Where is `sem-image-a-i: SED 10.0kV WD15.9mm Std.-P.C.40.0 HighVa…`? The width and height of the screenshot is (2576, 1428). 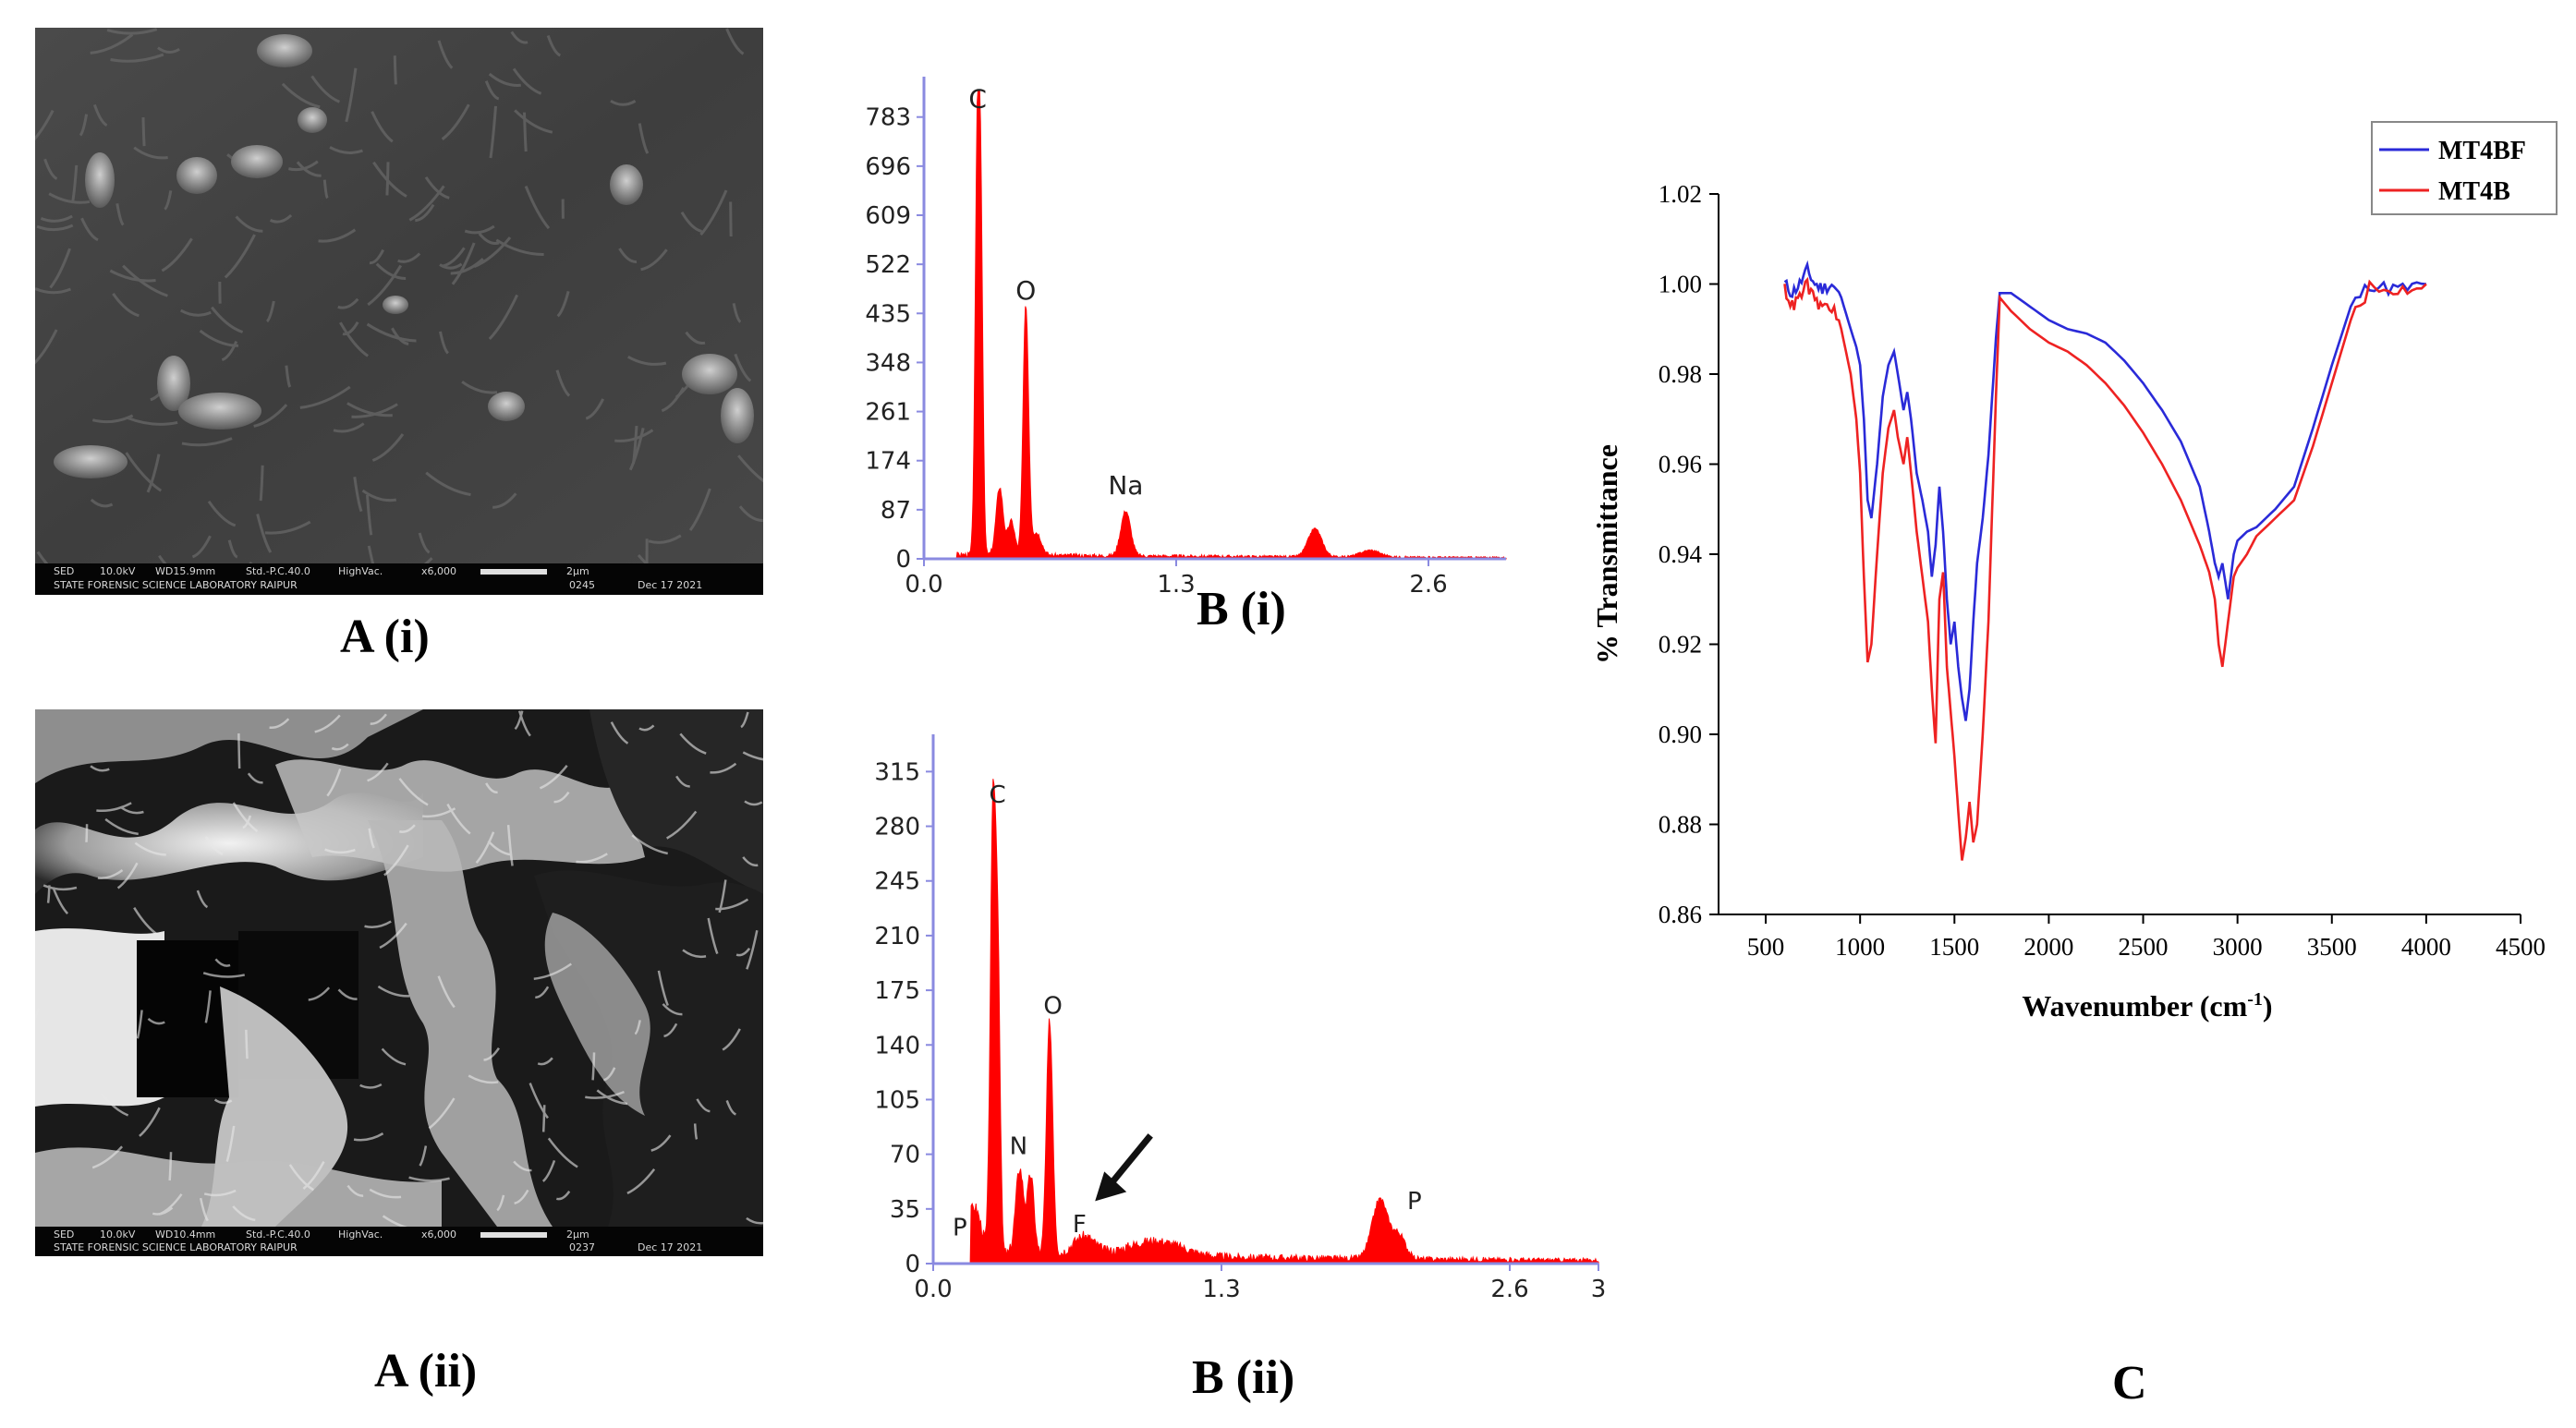
sem-image-a-i: SED 10.0kV WD15.9mm Std.-P.C.40.0 HighVa… is located at coordinates (399, 311).